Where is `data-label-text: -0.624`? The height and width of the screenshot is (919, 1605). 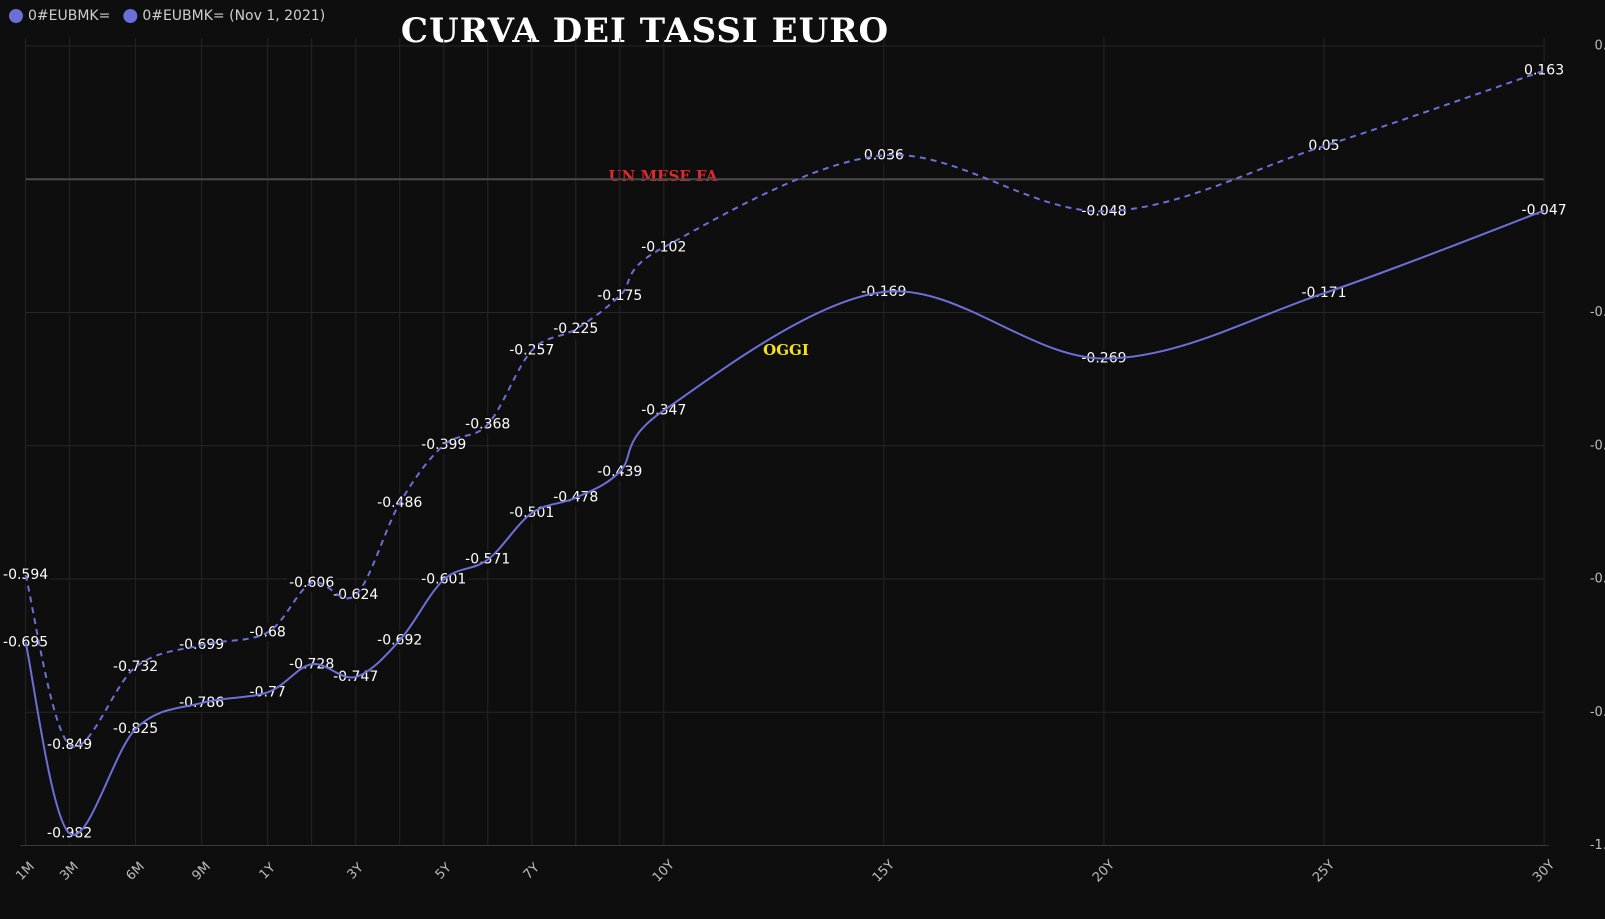
data-label-text: -0.624 is located at coordinates (355, 595).